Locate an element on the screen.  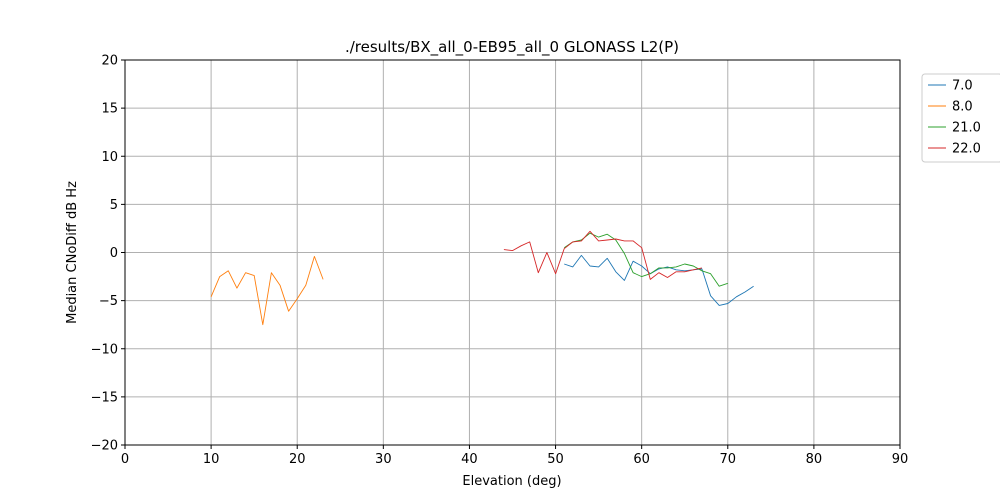
y-tick-label: 5 is located at coordinates (114, 205).